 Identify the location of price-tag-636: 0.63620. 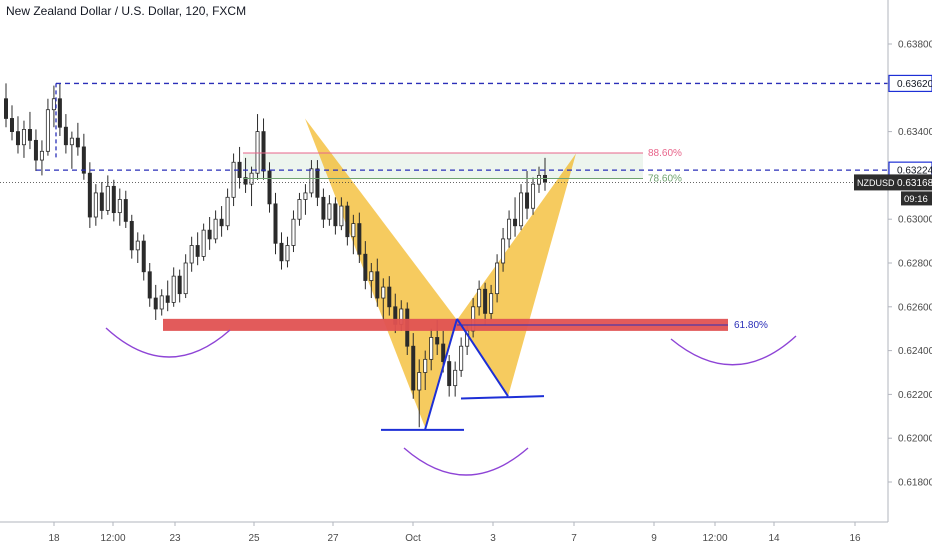
(910, 83).